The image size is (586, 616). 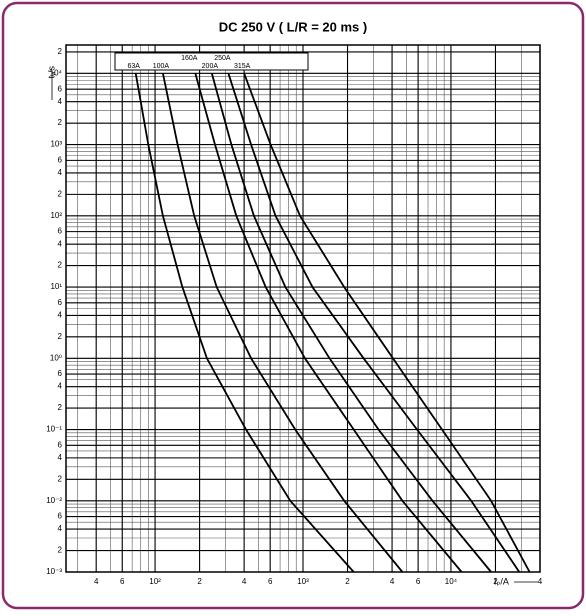 What do you see at coordinates (501, 581) in the screenshot?
I see `x-axis-label: Iₚ/A` at bounding box center [501, 581].